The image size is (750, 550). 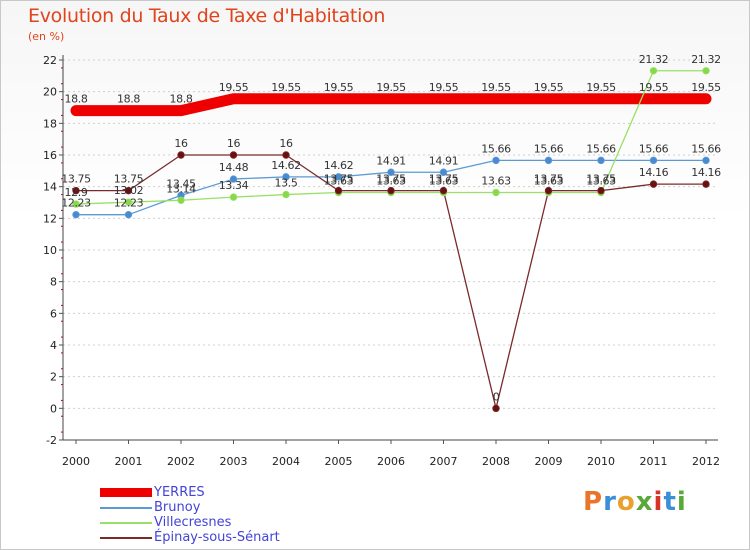 What do you see at coordinates (53, 345) in the screenshot?
I see `y-tick-label: 4` at bounding box center [53, 345].